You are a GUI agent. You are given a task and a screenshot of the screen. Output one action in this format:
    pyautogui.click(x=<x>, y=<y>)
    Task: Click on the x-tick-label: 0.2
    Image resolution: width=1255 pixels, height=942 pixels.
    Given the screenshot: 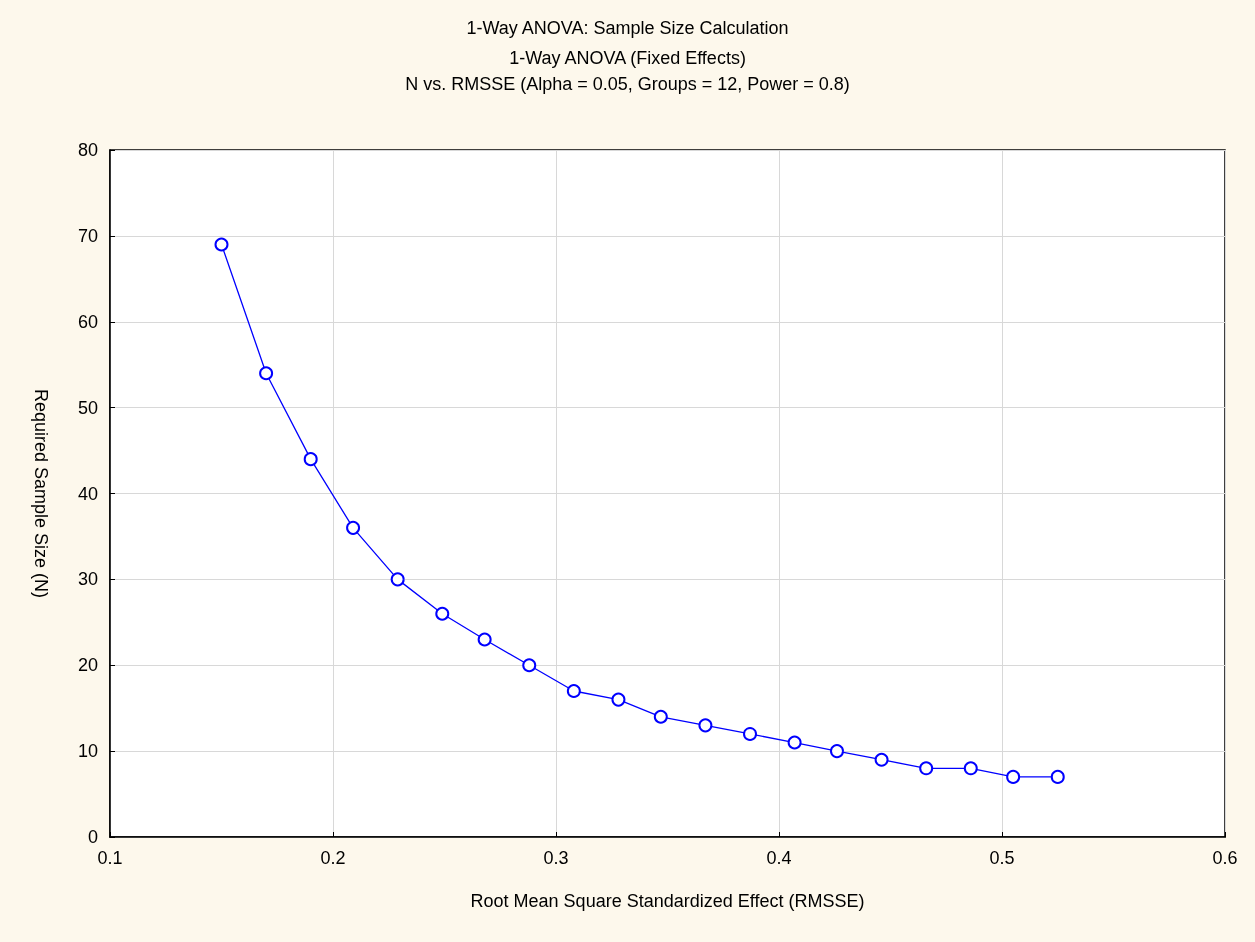 What is the action you would take?
    pyautogui.click(x=333, y=858)
    